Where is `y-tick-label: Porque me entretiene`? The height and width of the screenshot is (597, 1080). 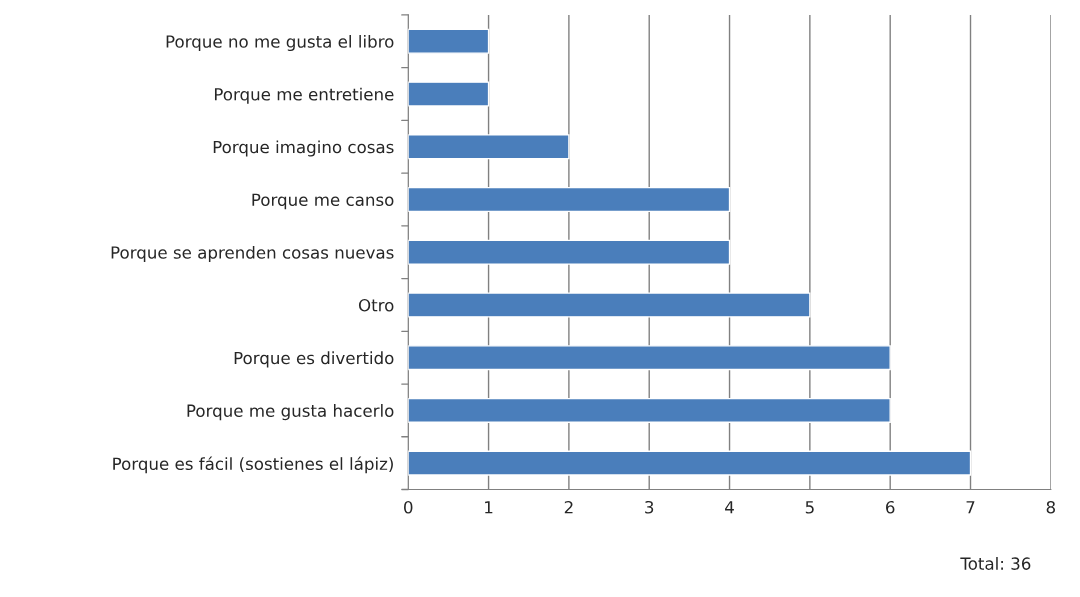
y-tick-label: Porque me entretiene is located at coordinates (304, 95).